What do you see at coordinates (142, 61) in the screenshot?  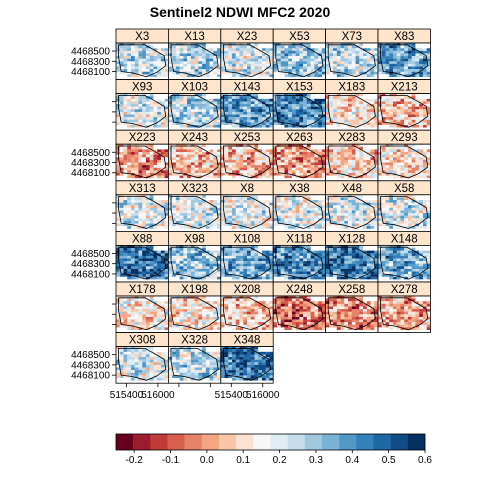 I see `raster-cells` at bounding box center [142, 61].